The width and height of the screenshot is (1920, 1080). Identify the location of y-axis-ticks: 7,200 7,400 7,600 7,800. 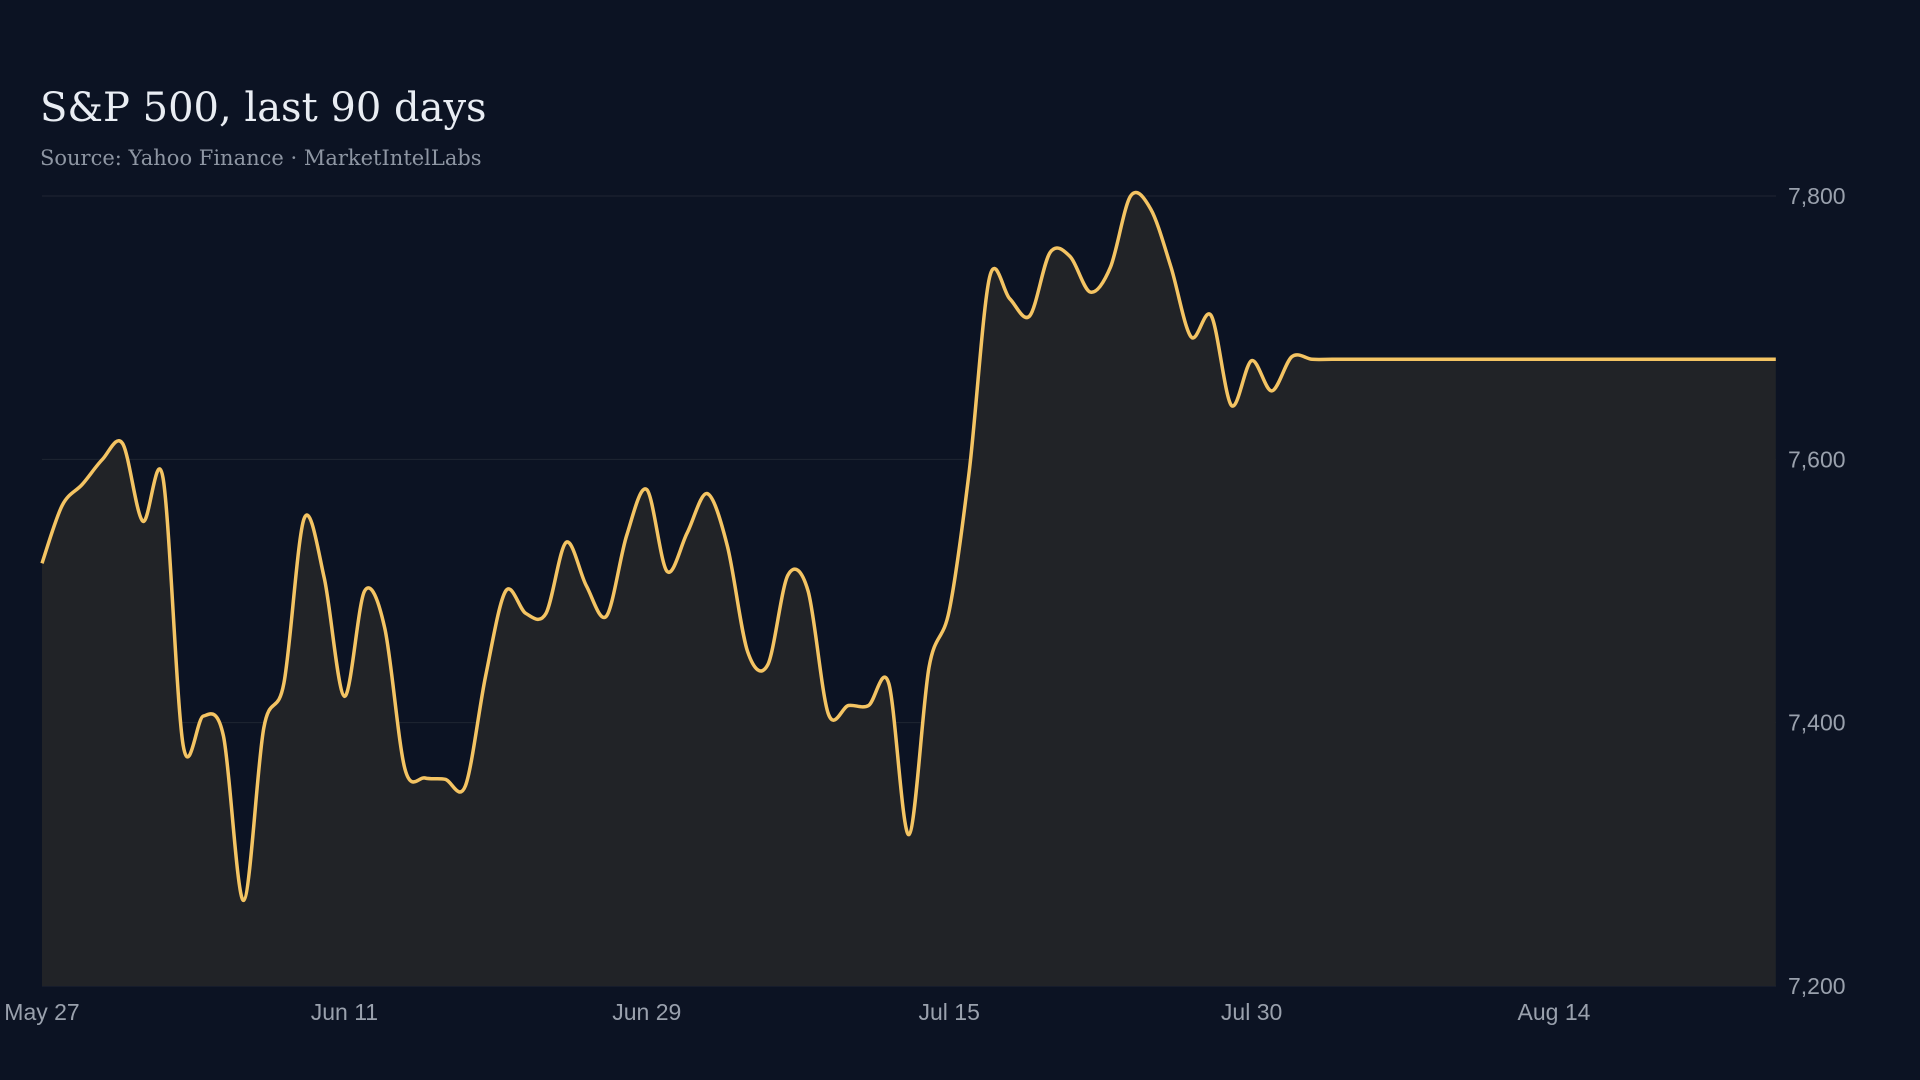
(1817, 591).